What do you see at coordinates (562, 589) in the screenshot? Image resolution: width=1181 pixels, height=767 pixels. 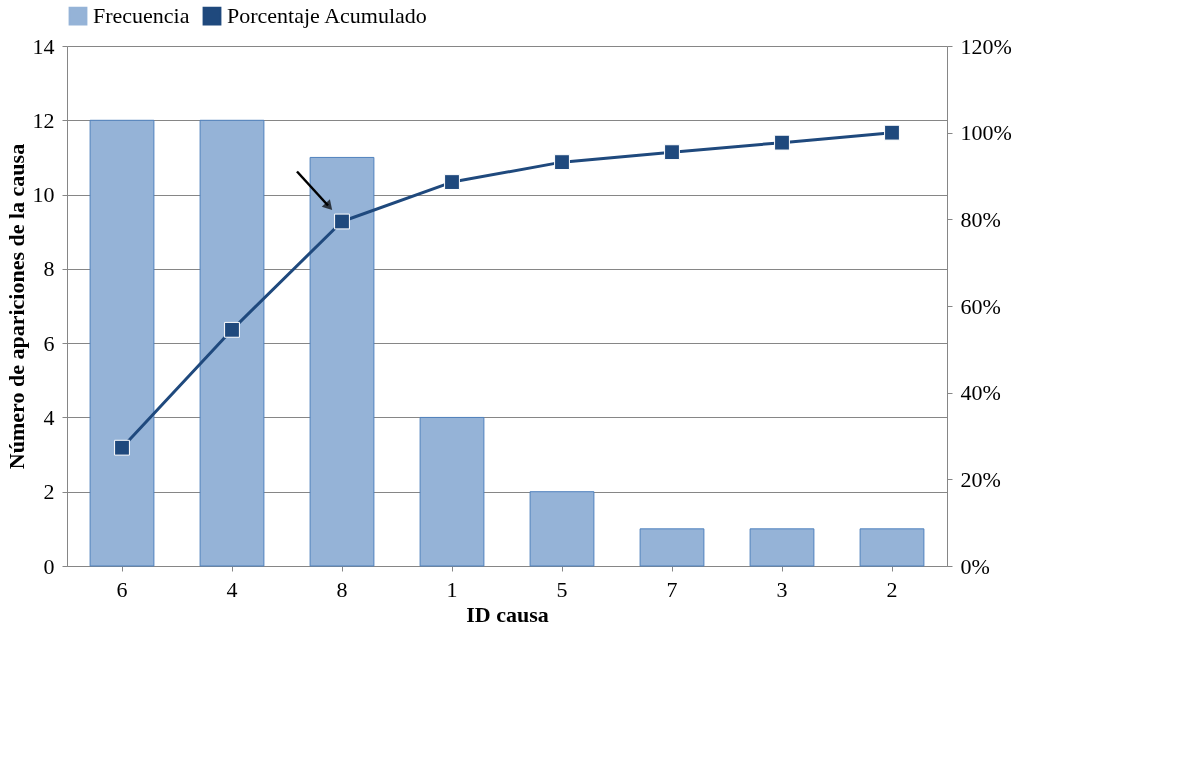 I see `x-tick-label: 5` at bounding box center [562, 589].